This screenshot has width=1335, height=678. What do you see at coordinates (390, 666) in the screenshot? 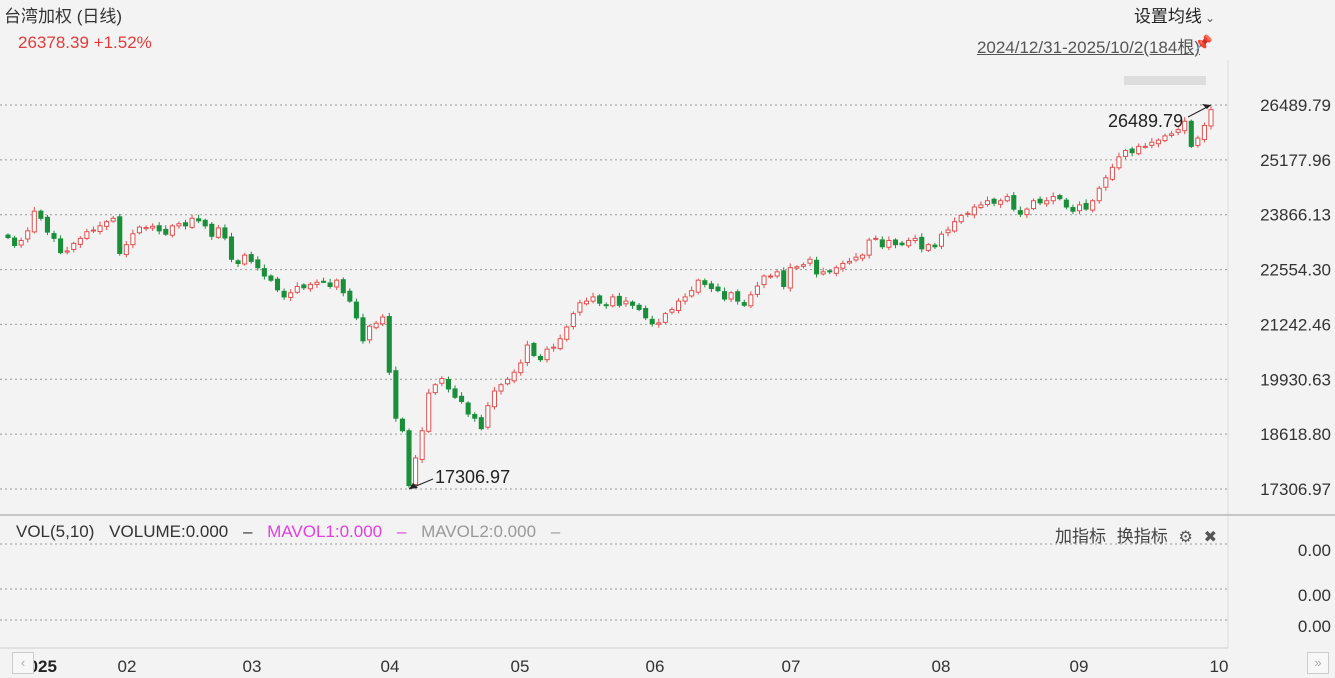
I see `x-axis-label: 04` at bounding box center [390, 666].